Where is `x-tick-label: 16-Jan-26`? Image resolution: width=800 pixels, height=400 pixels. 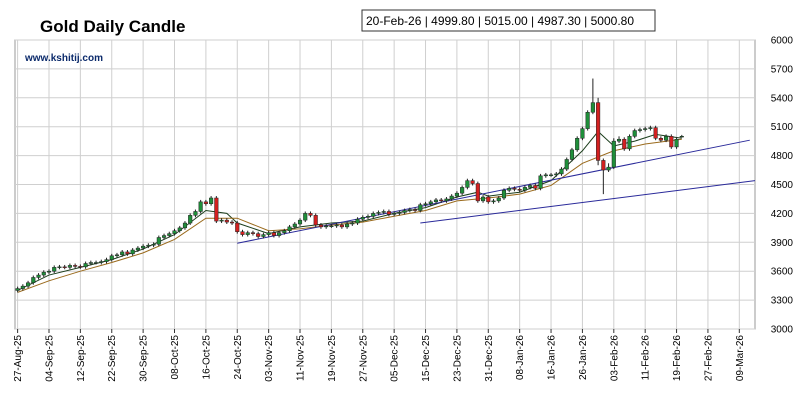 x-tick-label: 16-Jan-26 is located at coordinates (552, 357).